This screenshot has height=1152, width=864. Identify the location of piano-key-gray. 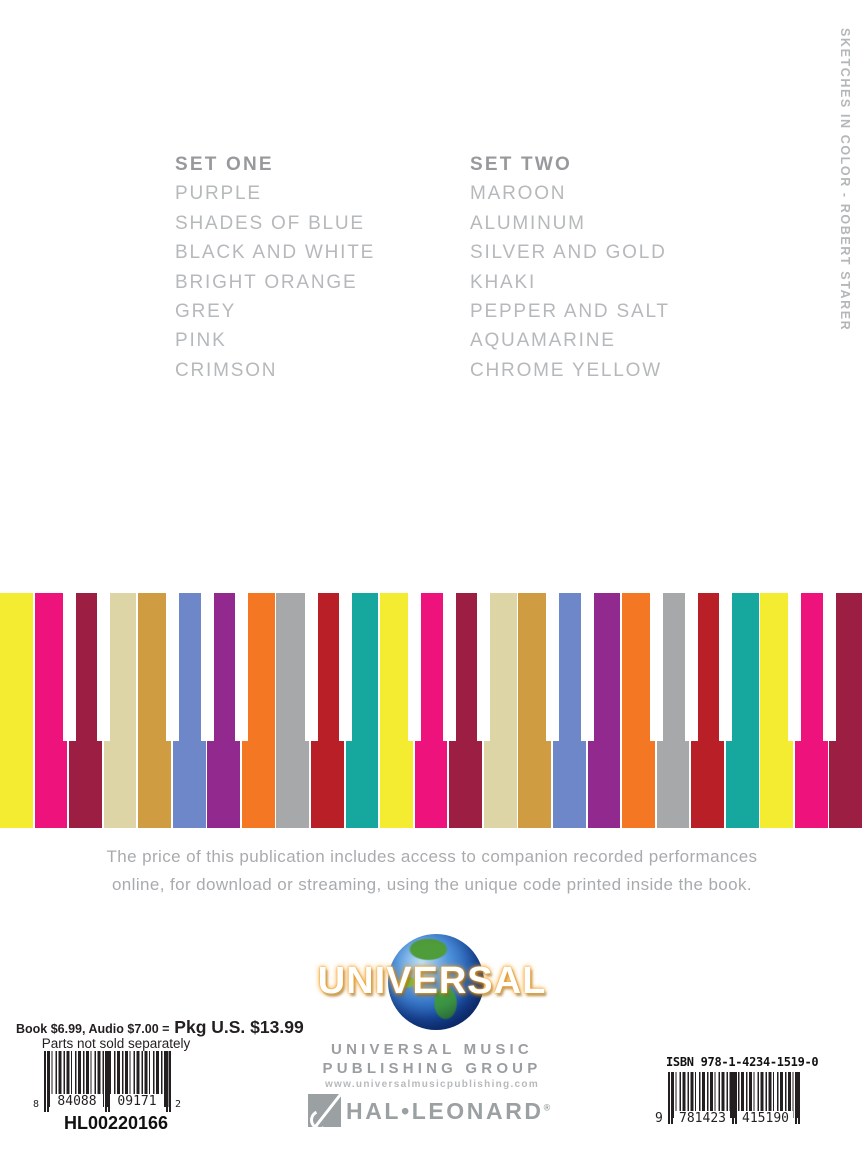
(293, 710).